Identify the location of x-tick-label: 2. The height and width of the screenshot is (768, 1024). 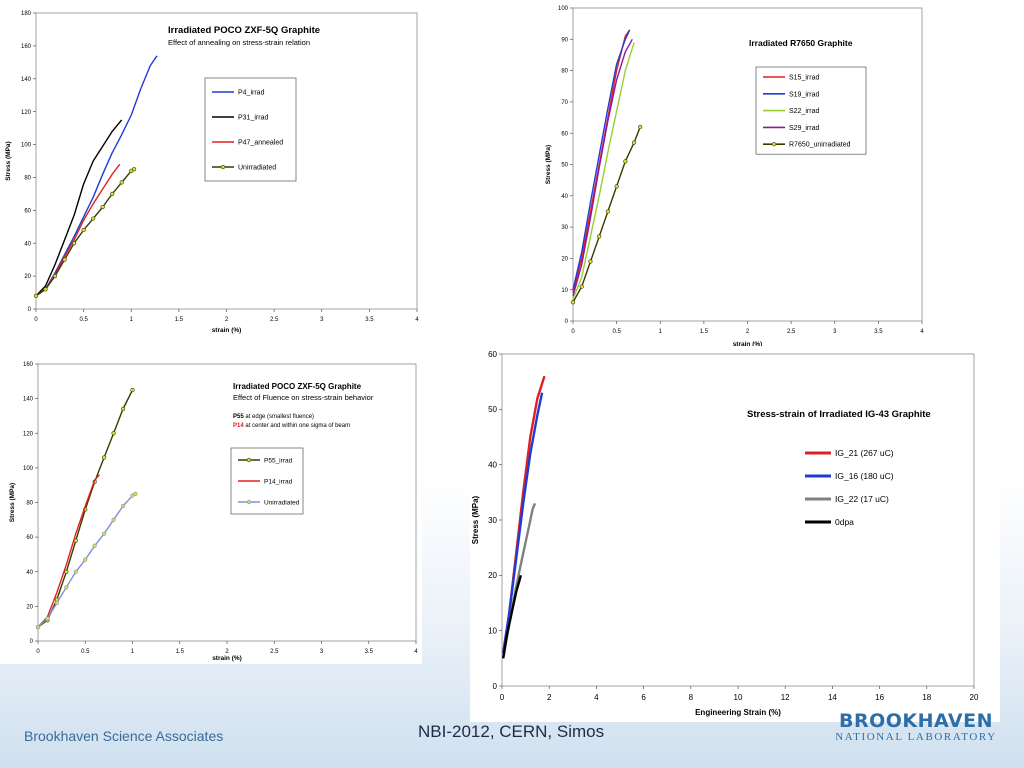
(748, 332).